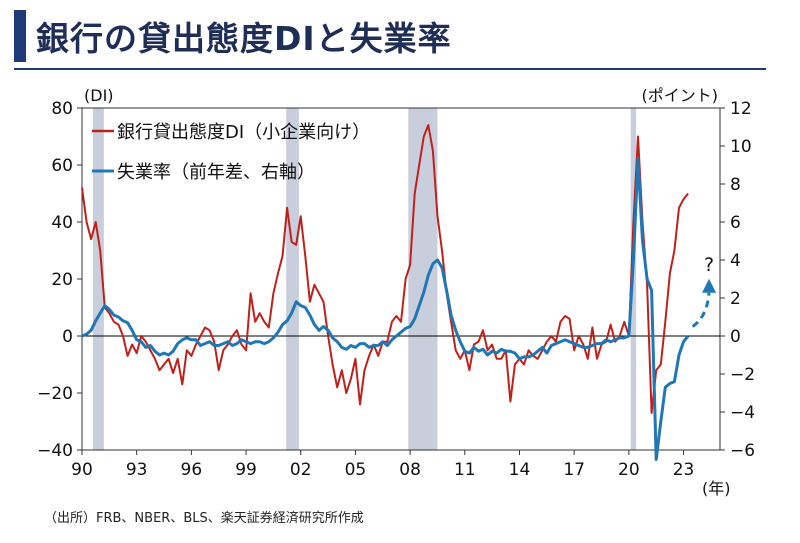  I want to click on x-tick-label: 20, so click(629, 470).